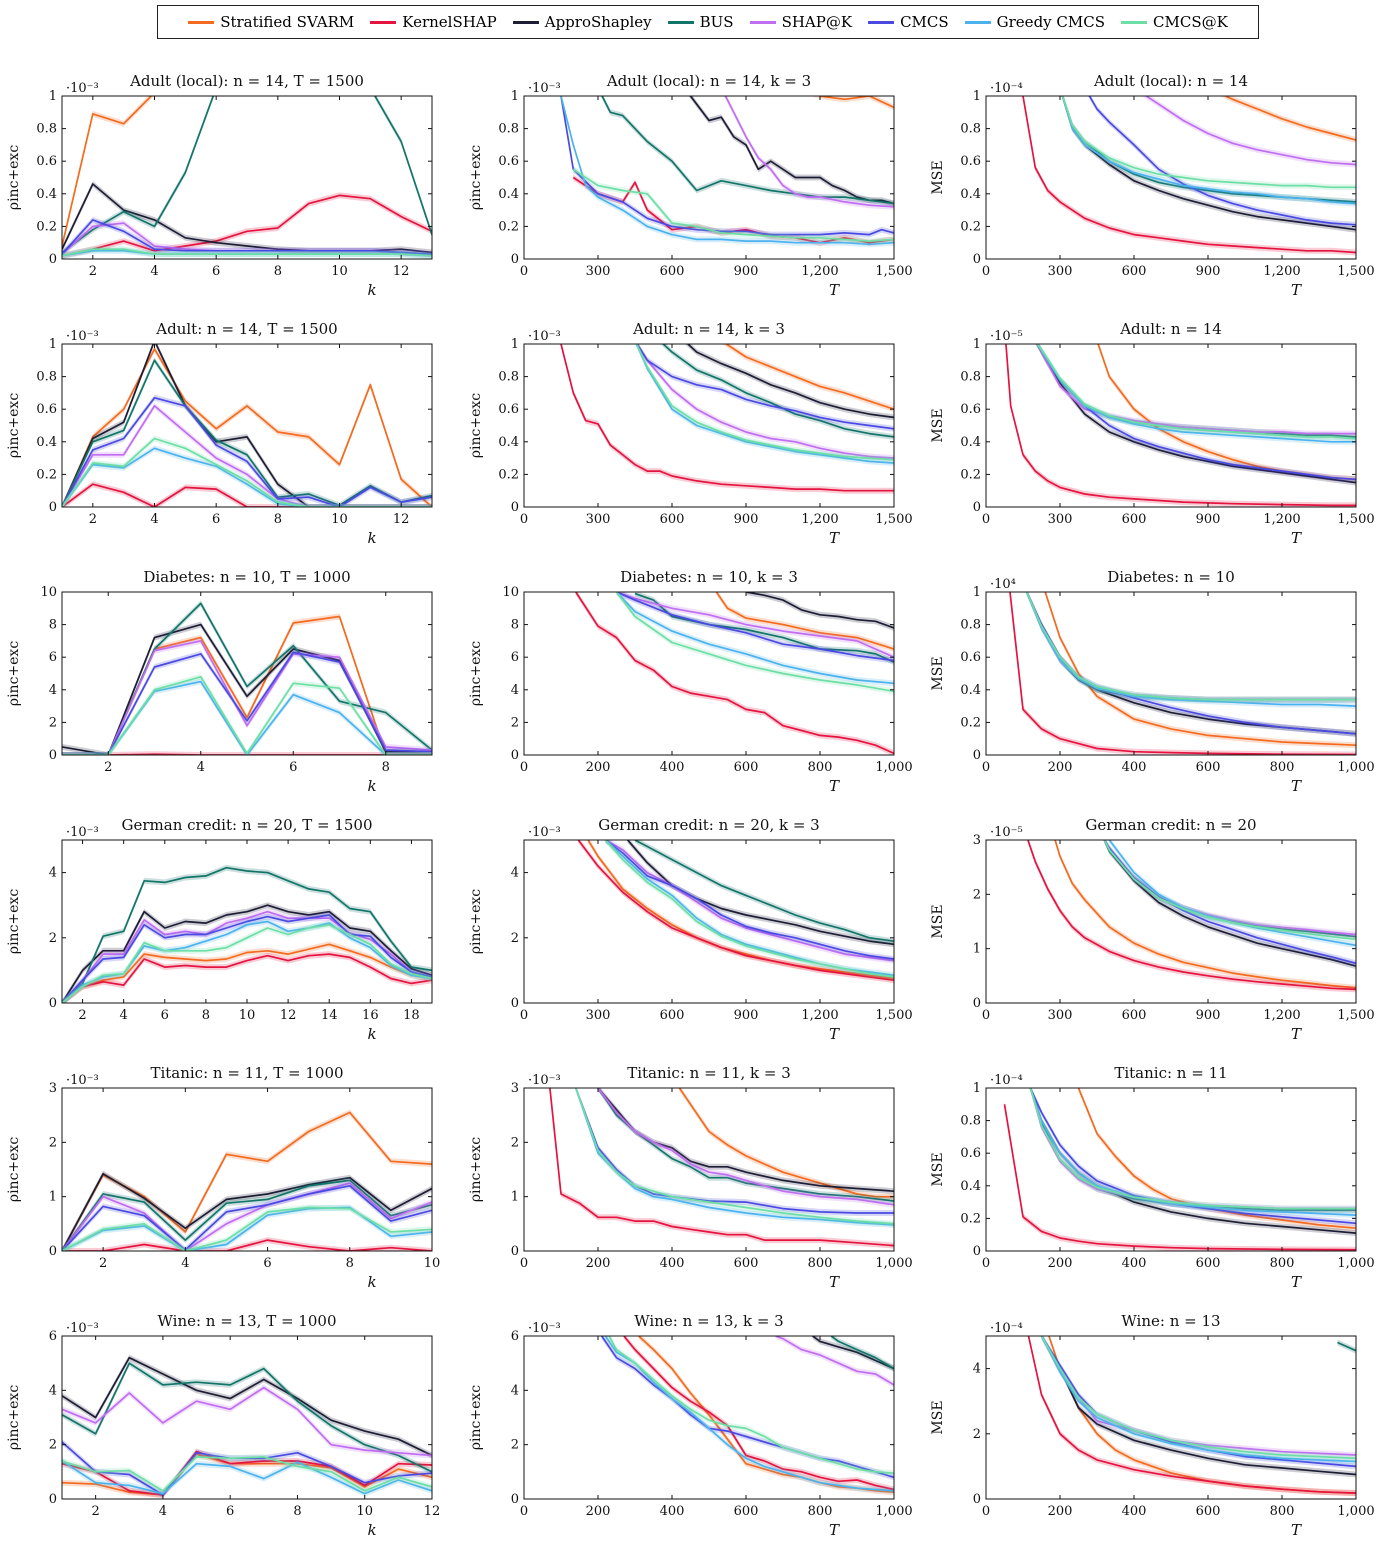 Image resolution: width=1388 pixels, height=1544 pixels. I want to click on x-tick-label: 4, so click(201, 767).